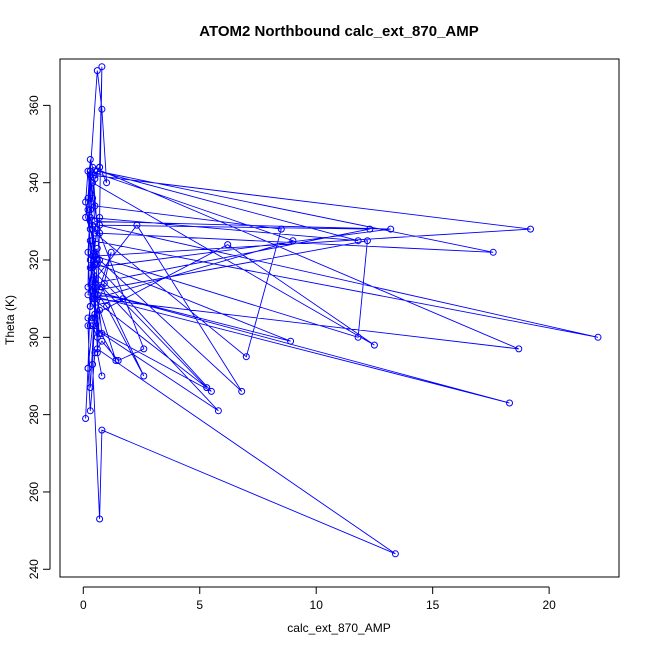 The image size is (650, 650). Describe the element at coordinates (34, 337) in the screenshot. I see `y-tick-label: 300` at that location.